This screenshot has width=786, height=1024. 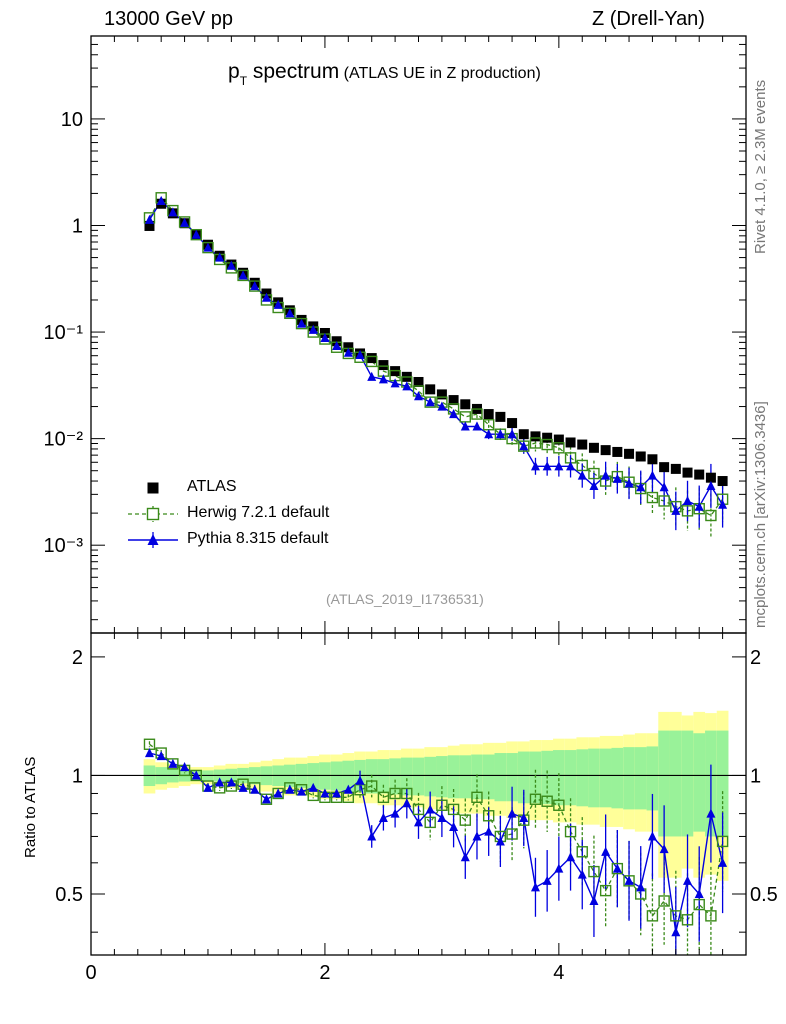 What do you see at coordinates (764, 895) in the screenshot?
I see `ratio-y-tick-label-right: 0.5` at bounding box center [764, 895].